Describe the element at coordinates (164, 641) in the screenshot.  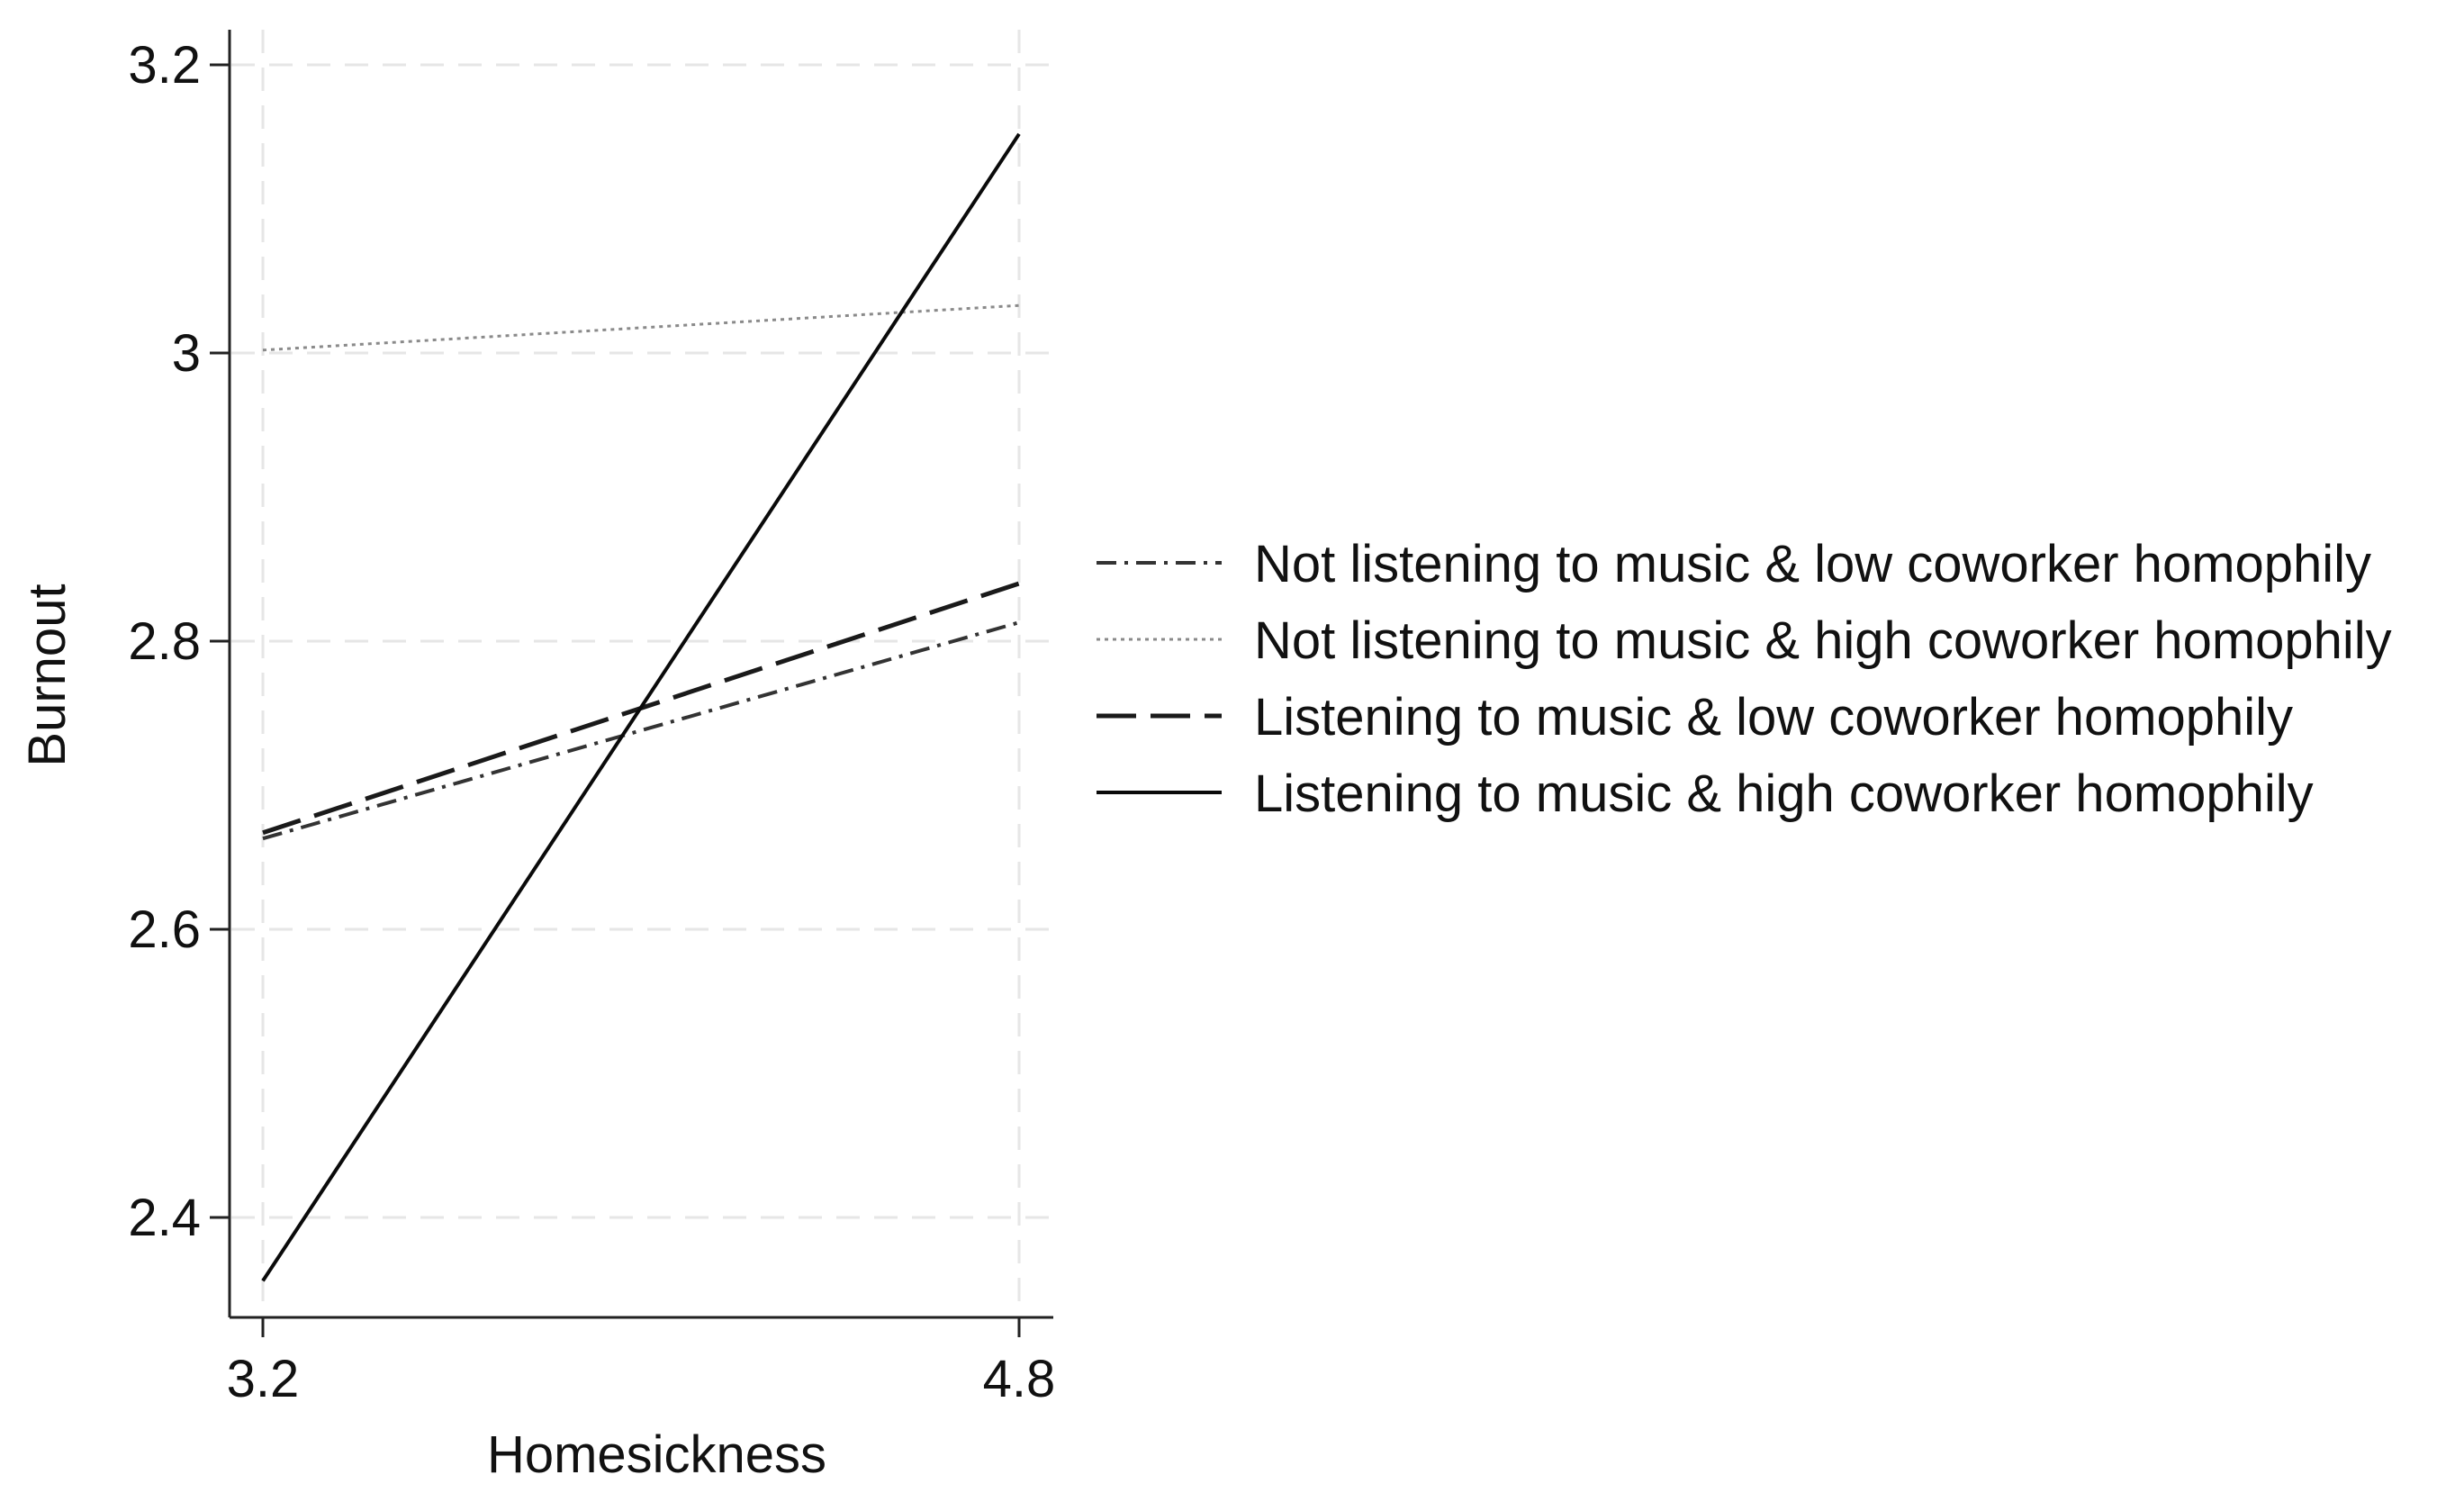
I see `y-tick-label: 2.8` at that location.